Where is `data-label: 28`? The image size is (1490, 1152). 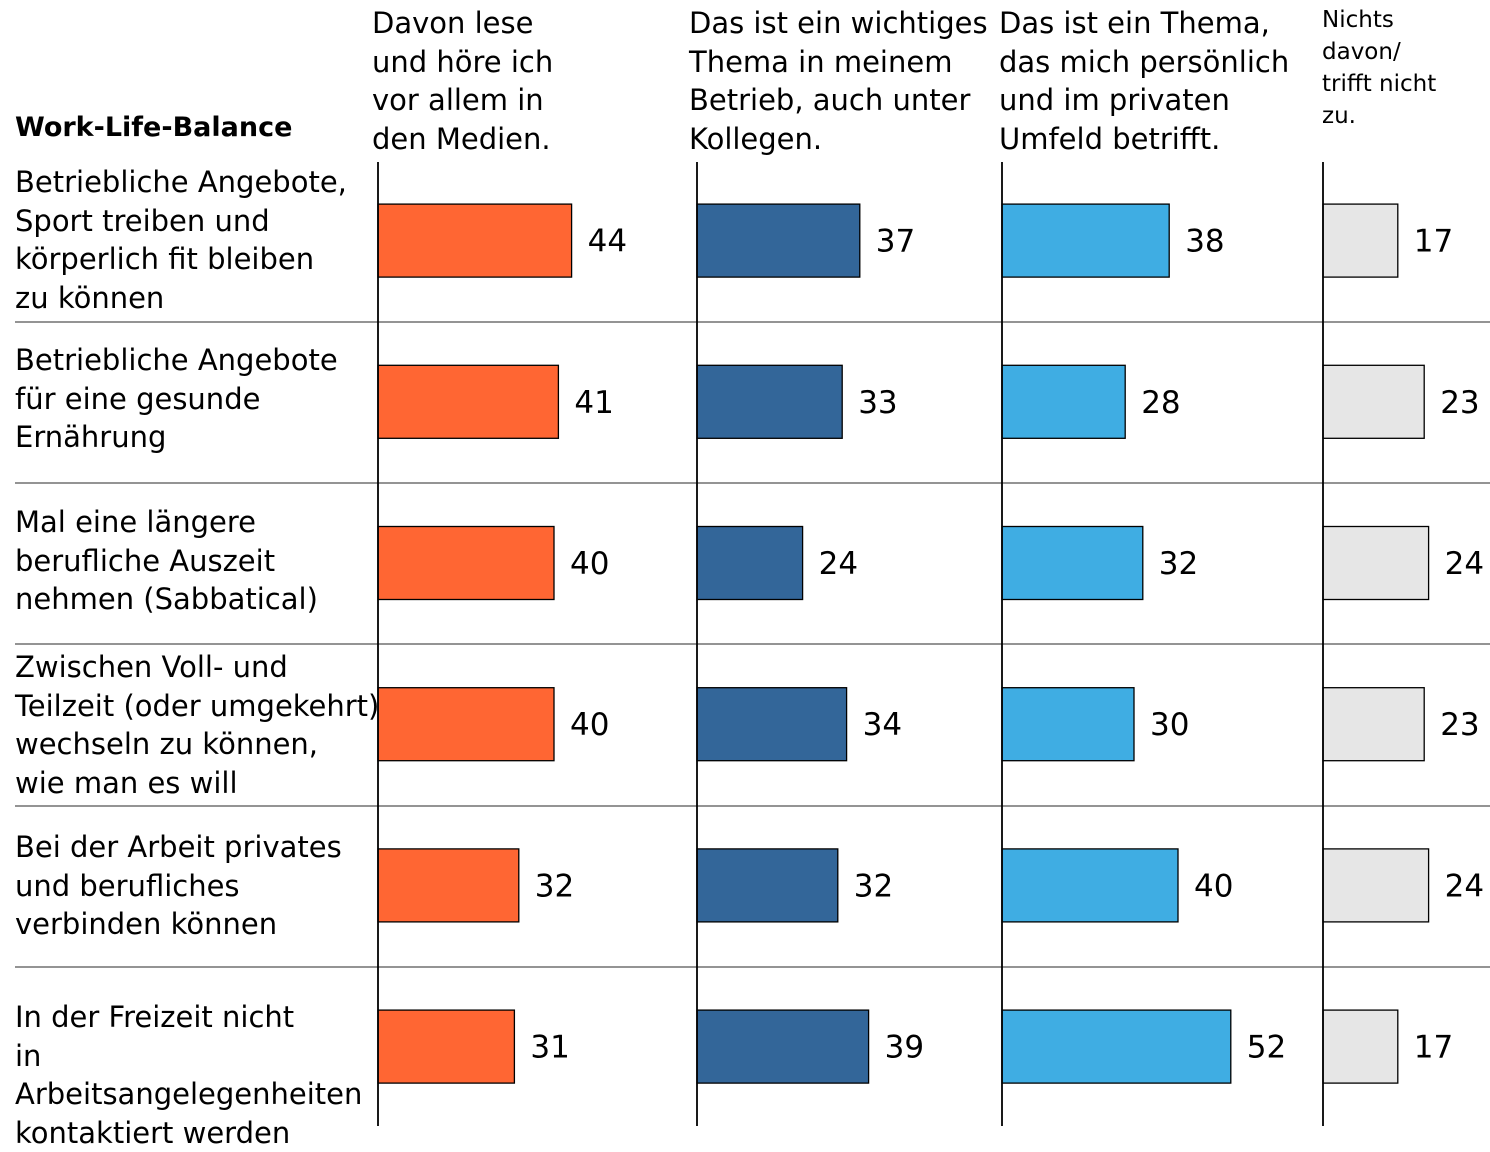 data-label: 28 is located at coordinates (1160, 403).